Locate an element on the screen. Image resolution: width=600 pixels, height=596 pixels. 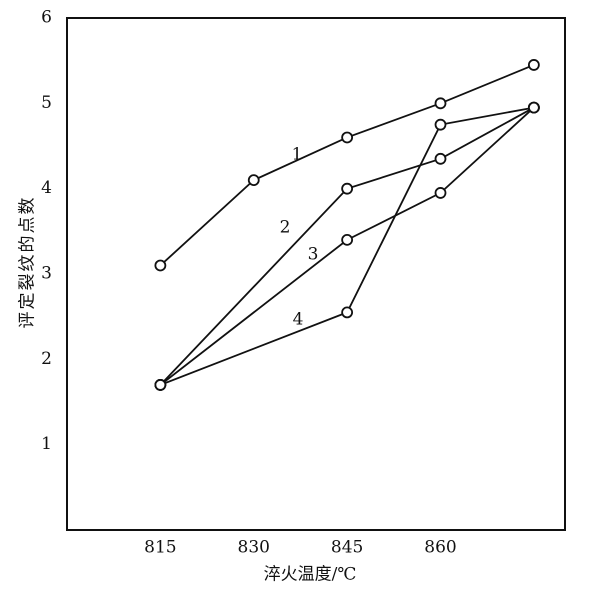
x-tick-label: 845 is located at coordinates (347, 548).